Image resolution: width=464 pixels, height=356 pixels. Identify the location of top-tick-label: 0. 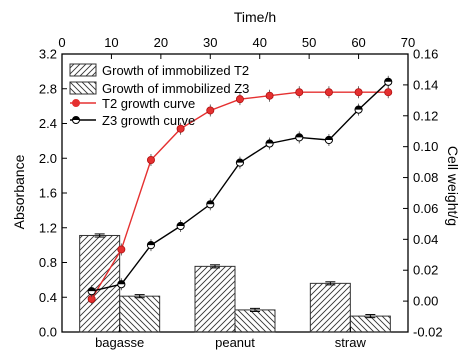
(61, 42).